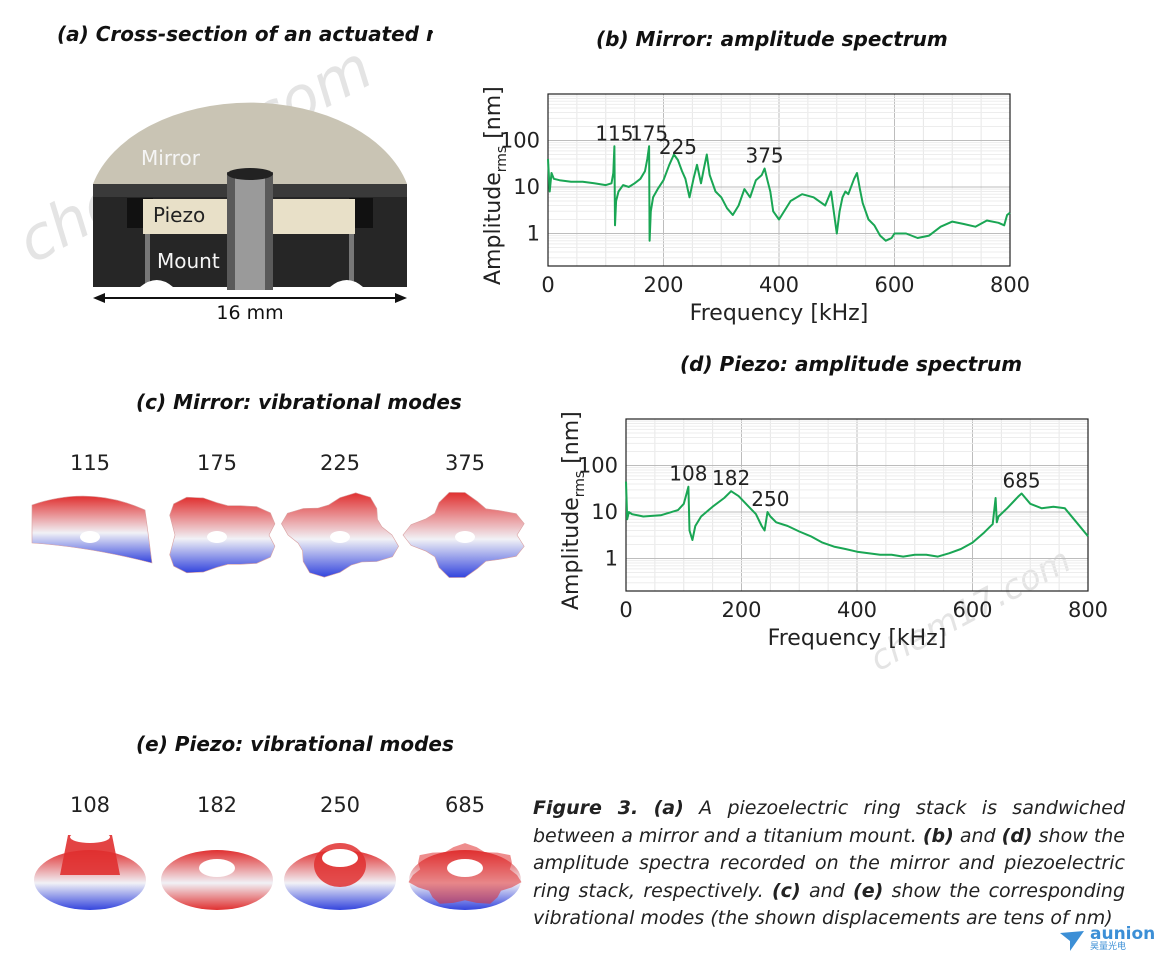 Image resolution: width=1167 pixels, height=969 pixels. I want to click on mode-label: 250, so click(340, 805).